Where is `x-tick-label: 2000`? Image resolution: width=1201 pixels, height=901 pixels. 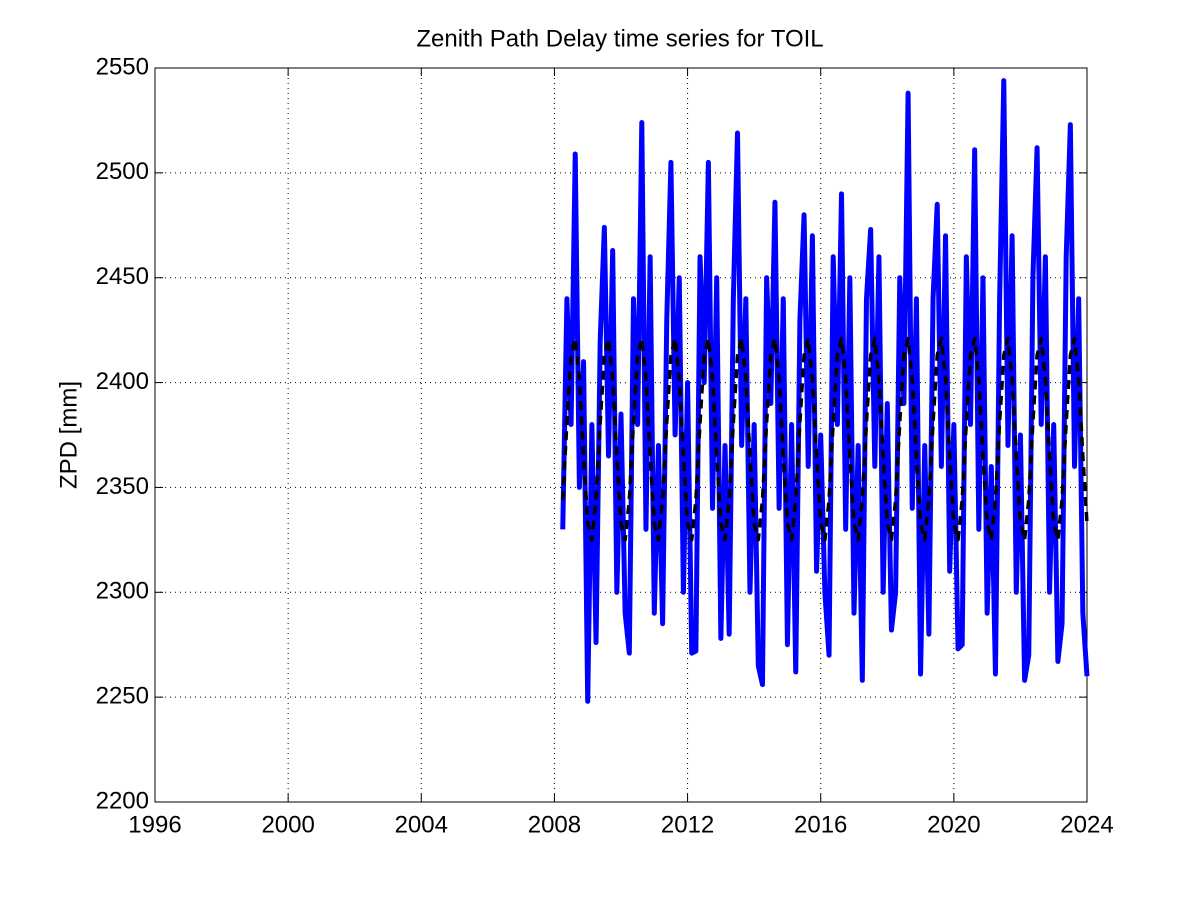 x-tick-label: 2000 is located at coordinates (287, 824).